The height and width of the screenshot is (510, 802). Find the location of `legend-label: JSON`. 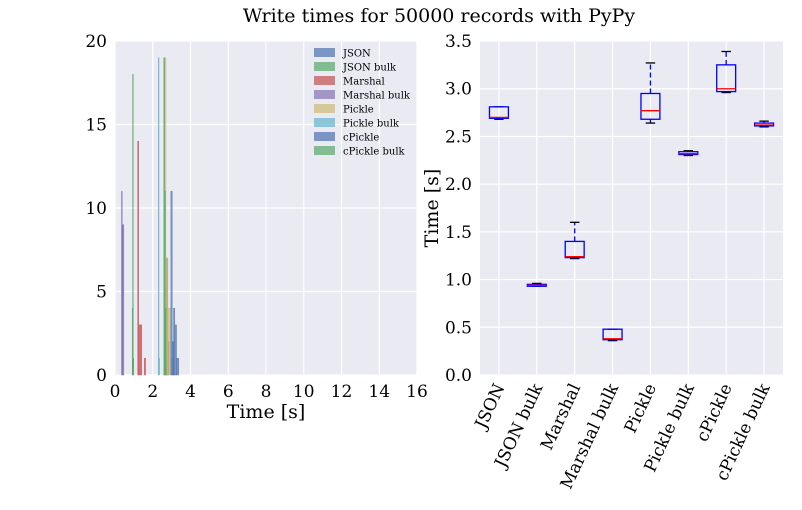

legend-label: JSON is located at coordinates (356, 54).